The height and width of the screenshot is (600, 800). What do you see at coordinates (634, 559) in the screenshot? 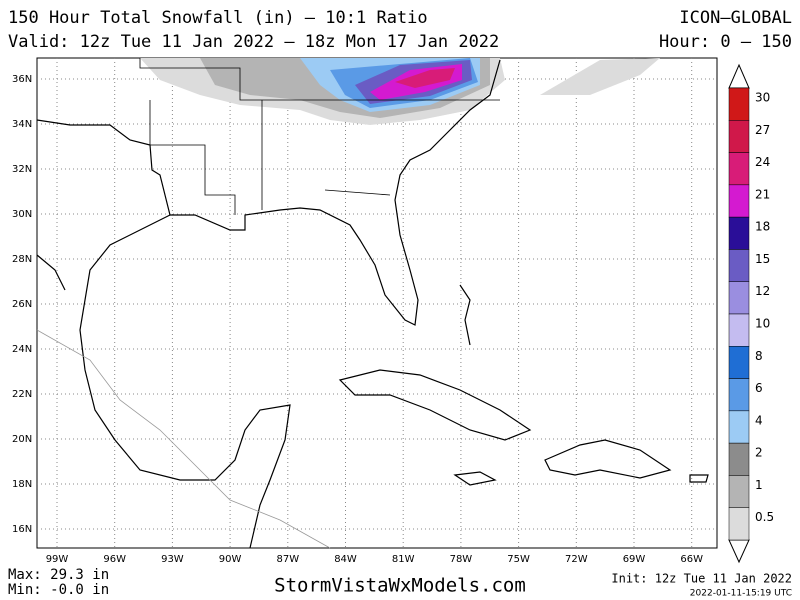
I see `lon-label: 69W` at bounding box center [634, 559].